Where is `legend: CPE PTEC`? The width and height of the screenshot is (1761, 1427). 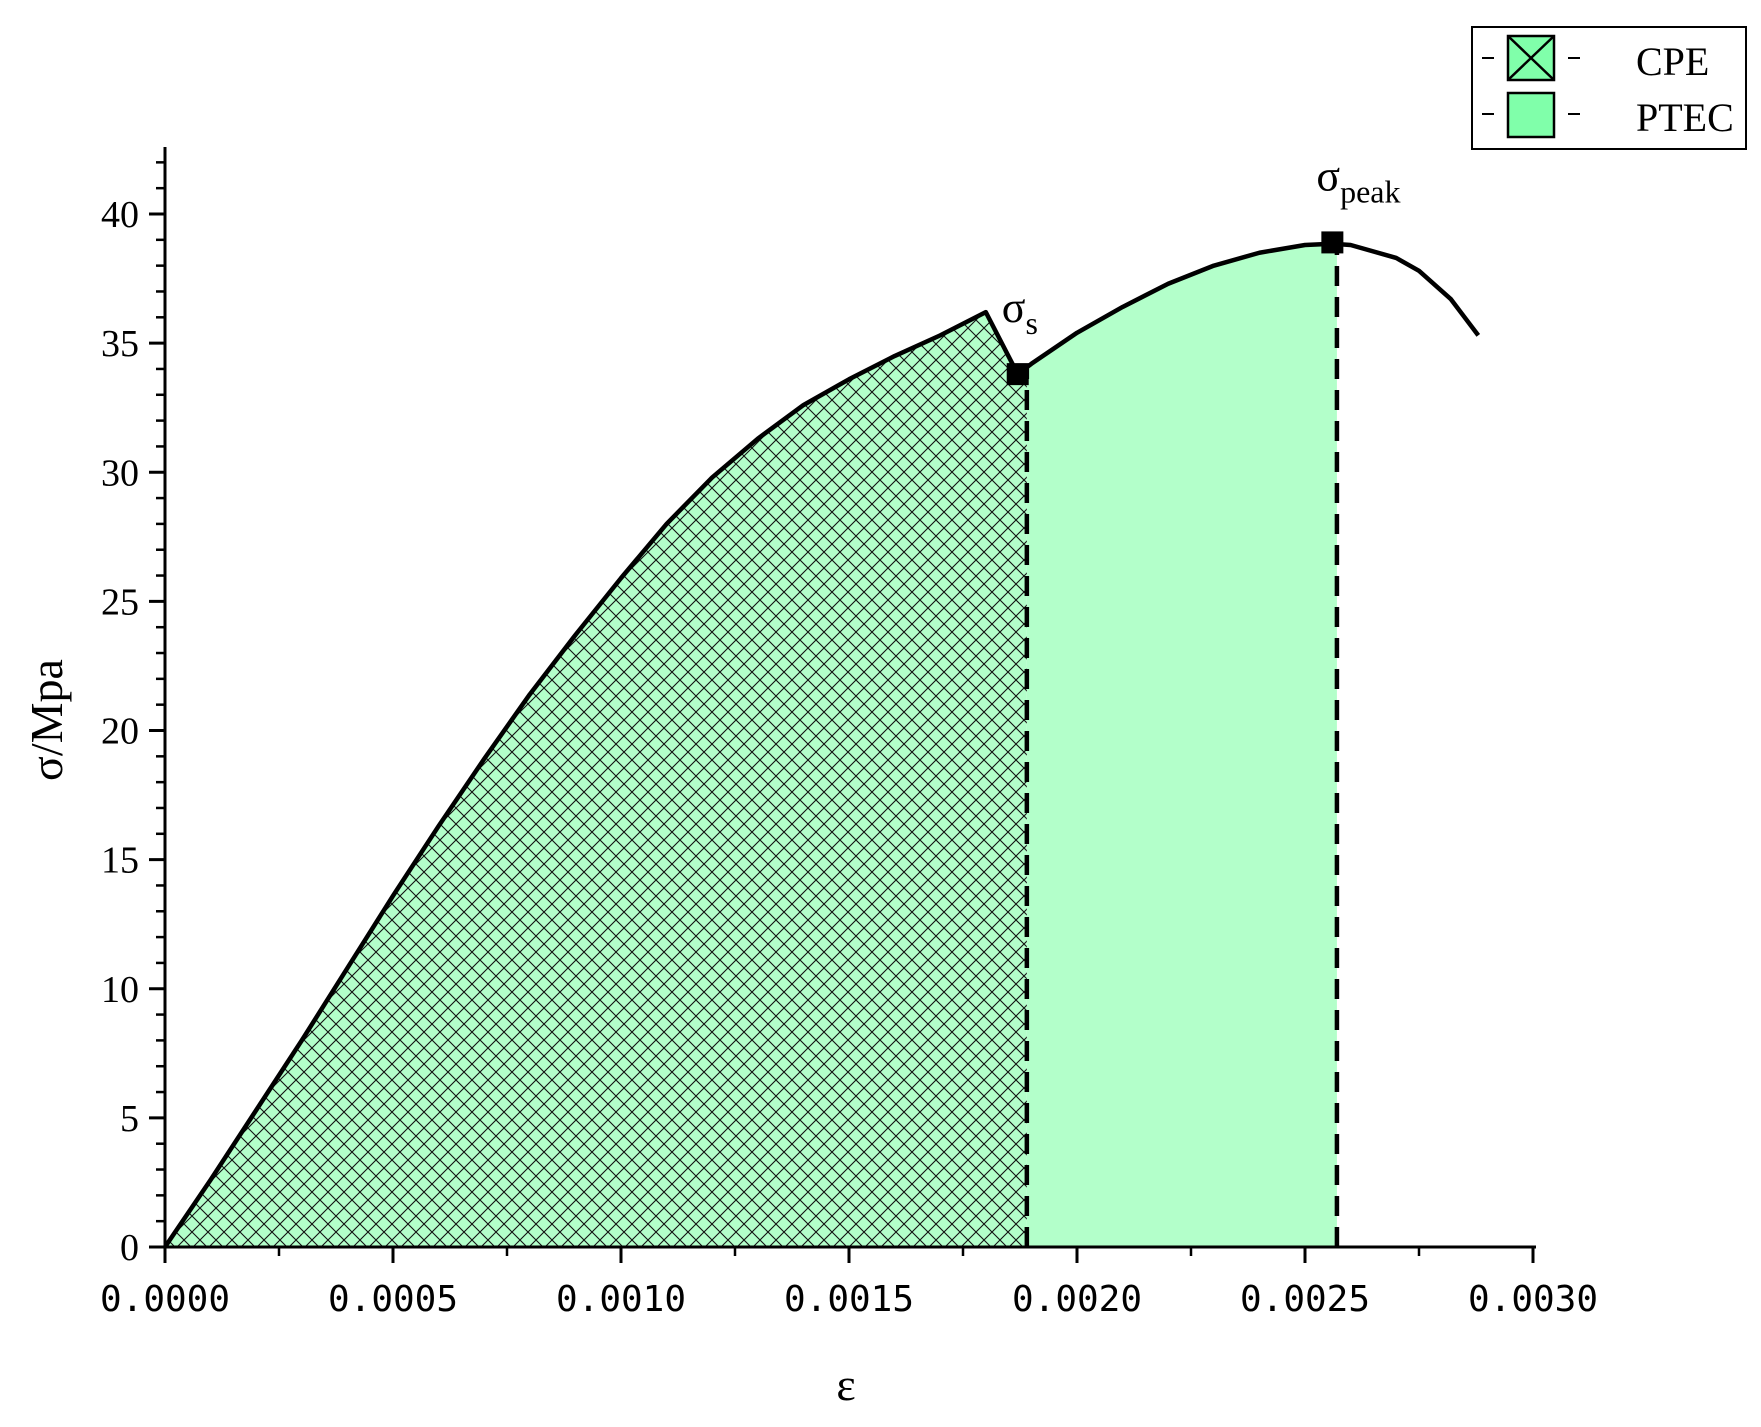
legend: CPE PTEC is located at coordinates (1609, 88).